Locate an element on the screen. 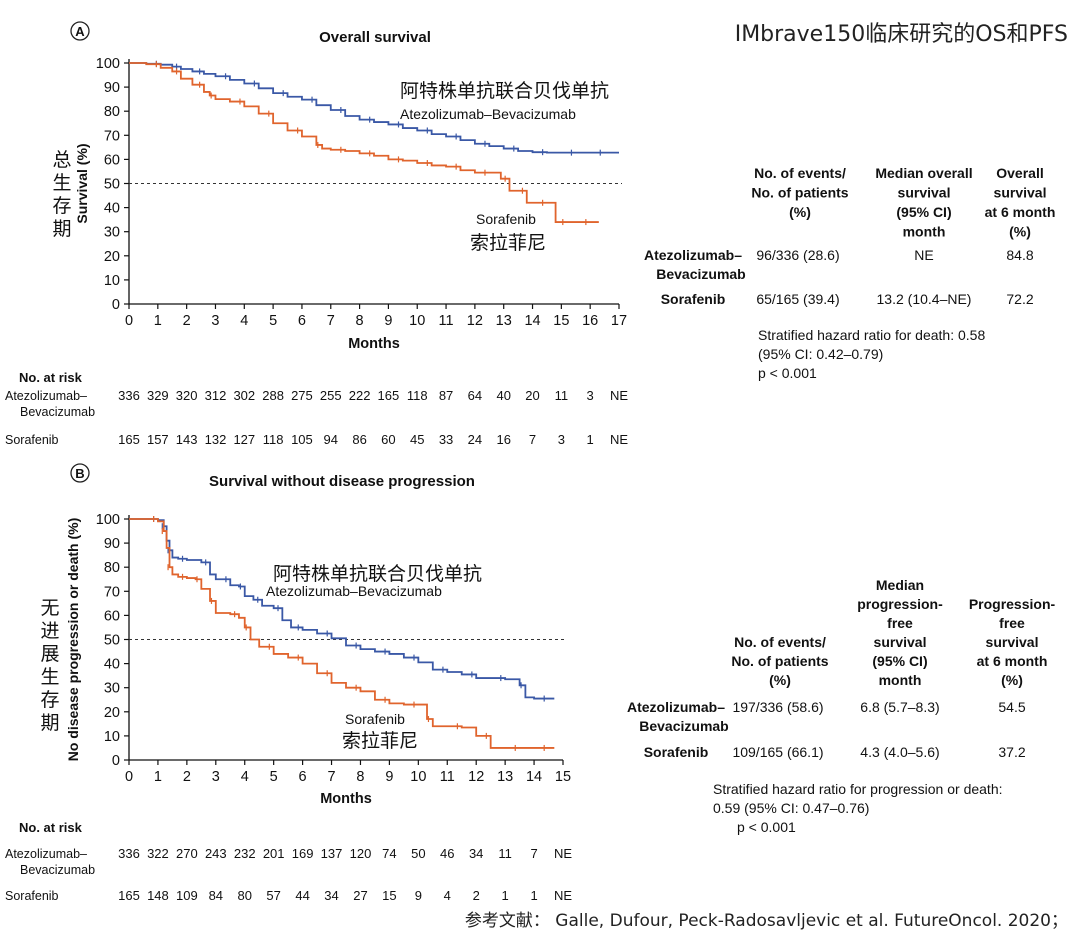 Image resolution: width=1080 pixels, height=935 pixels. km-curve-sorafenib is located at coordinates (342, 633).